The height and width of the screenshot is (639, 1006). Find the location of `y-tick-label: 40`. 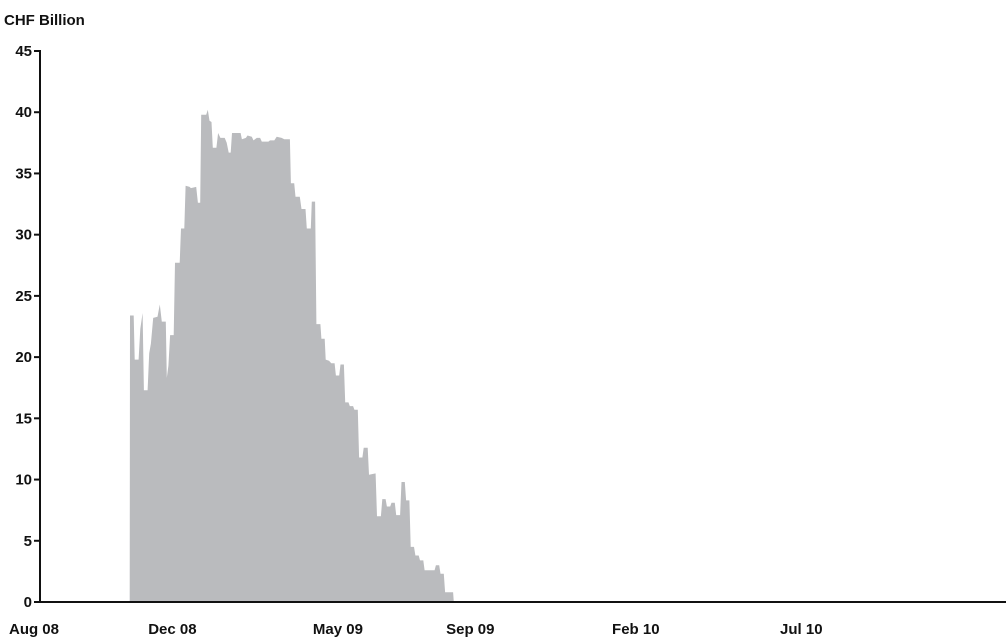

y-tick-label: 40 is located at coordinates (23, 112).